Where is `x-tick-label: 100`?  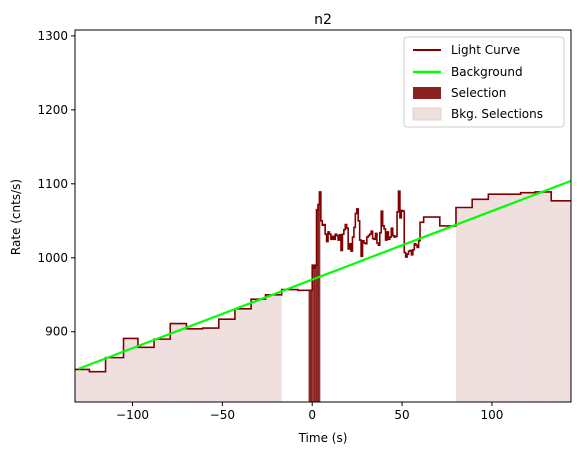
x-tick-label: 100 is located at coordinates (491, 415).